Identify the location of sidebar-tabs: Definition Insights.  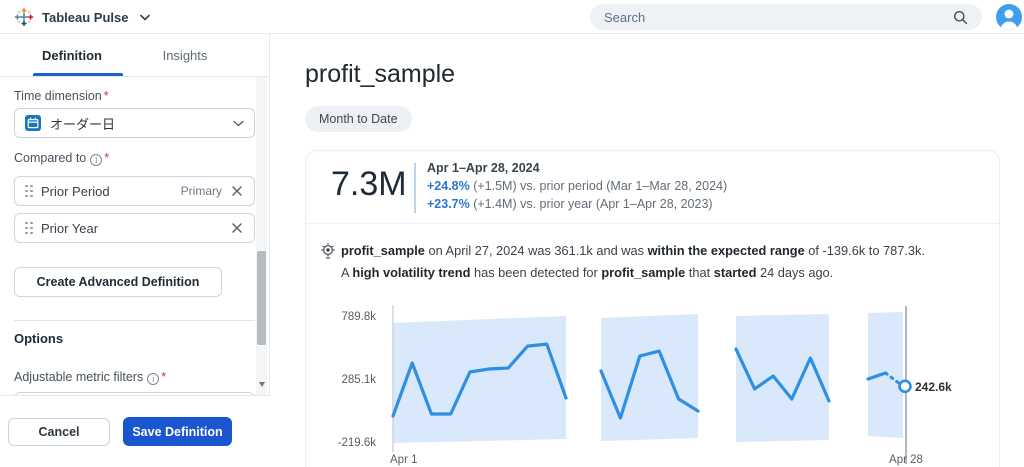
(134, 55).